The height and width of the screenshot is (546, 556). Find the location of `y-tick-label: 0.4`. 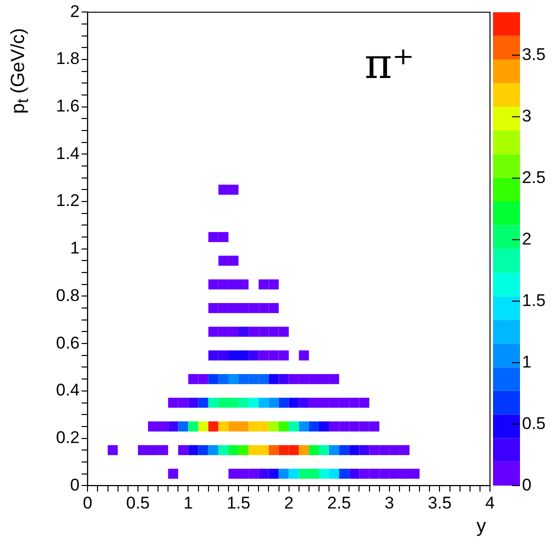

y-tick-label: 0.4 is located at coordinates (68, 390).